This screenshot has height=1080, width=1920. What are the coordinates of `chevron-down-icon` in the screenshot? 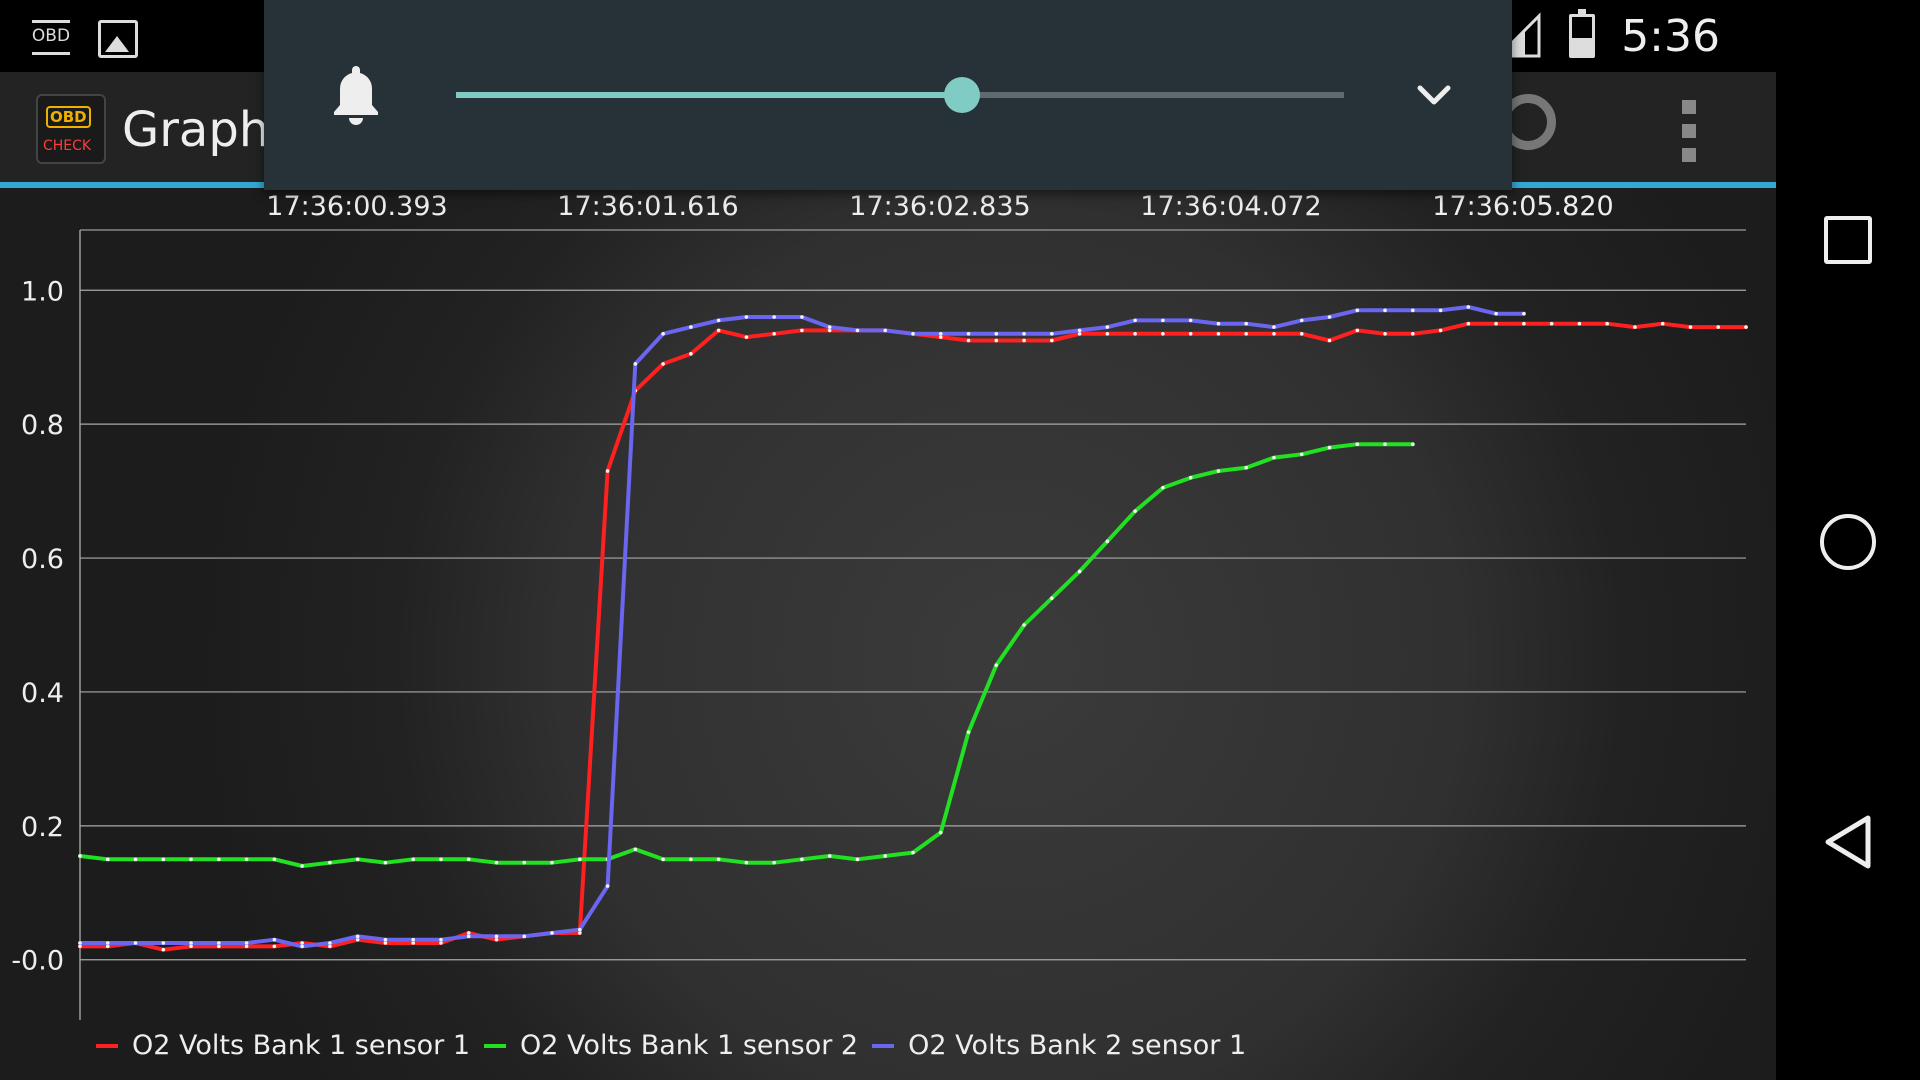 It's located at (1434, 95).